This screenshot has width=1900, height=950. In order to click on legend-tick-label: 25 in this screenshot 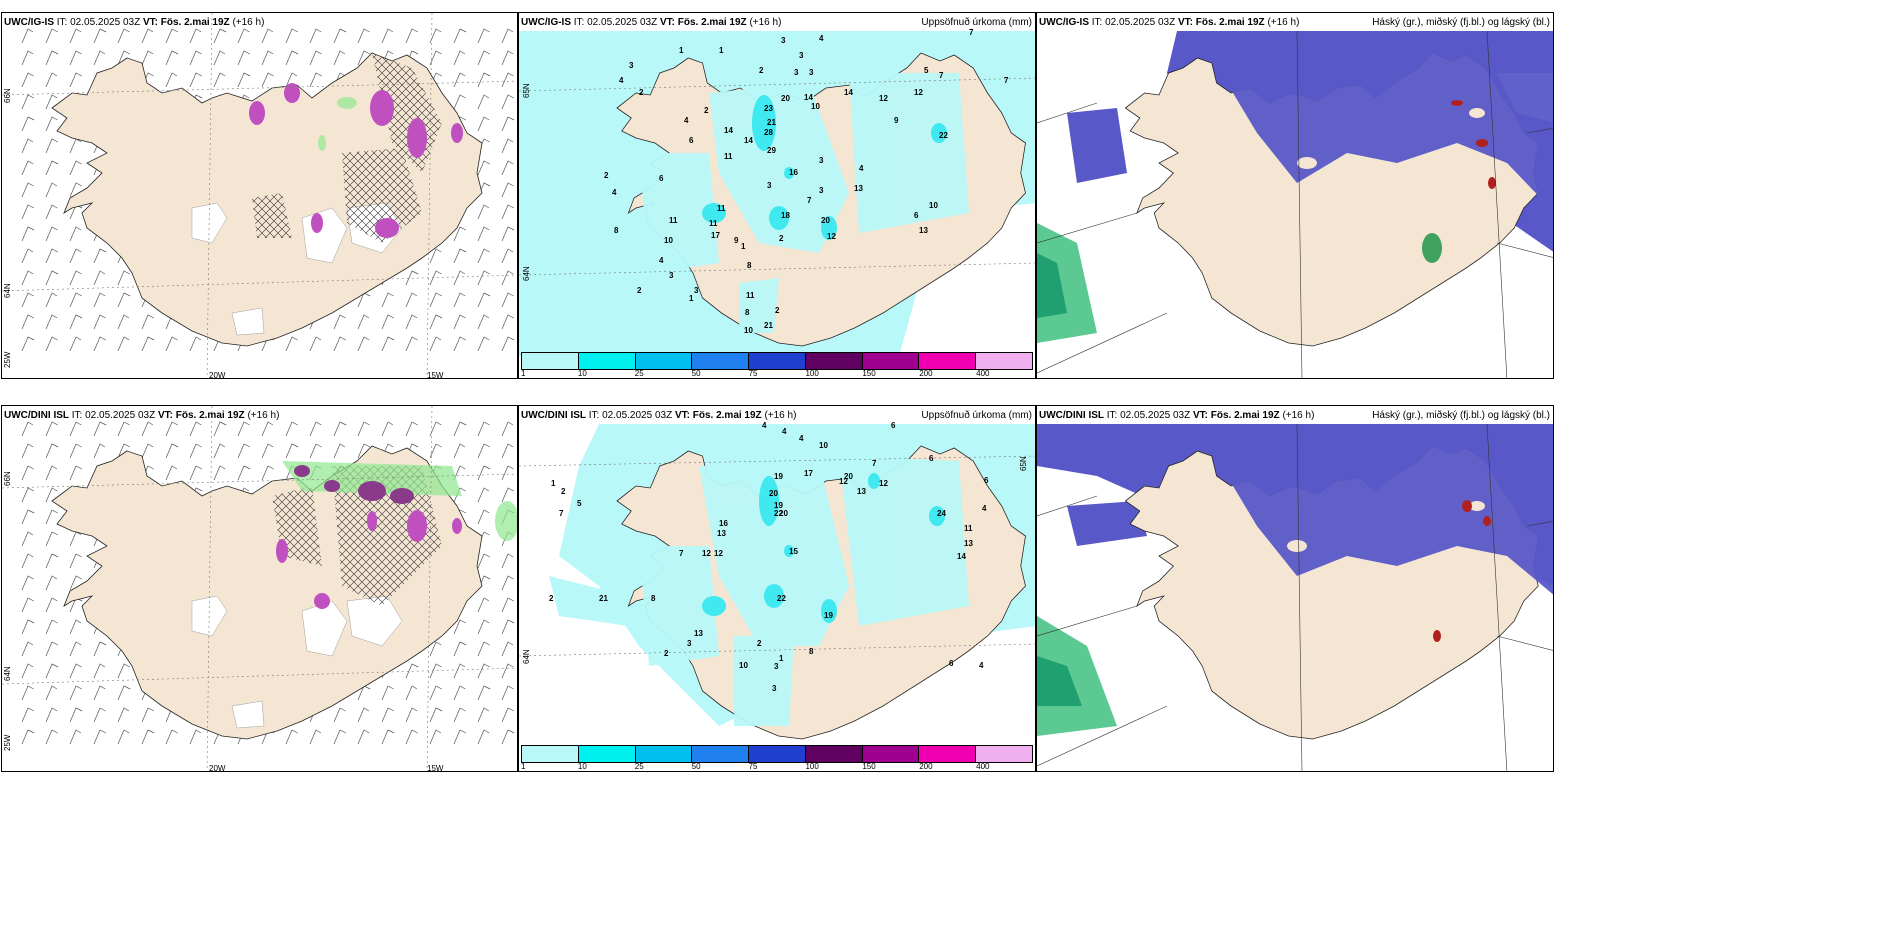, I will do `click(639, 766)`.